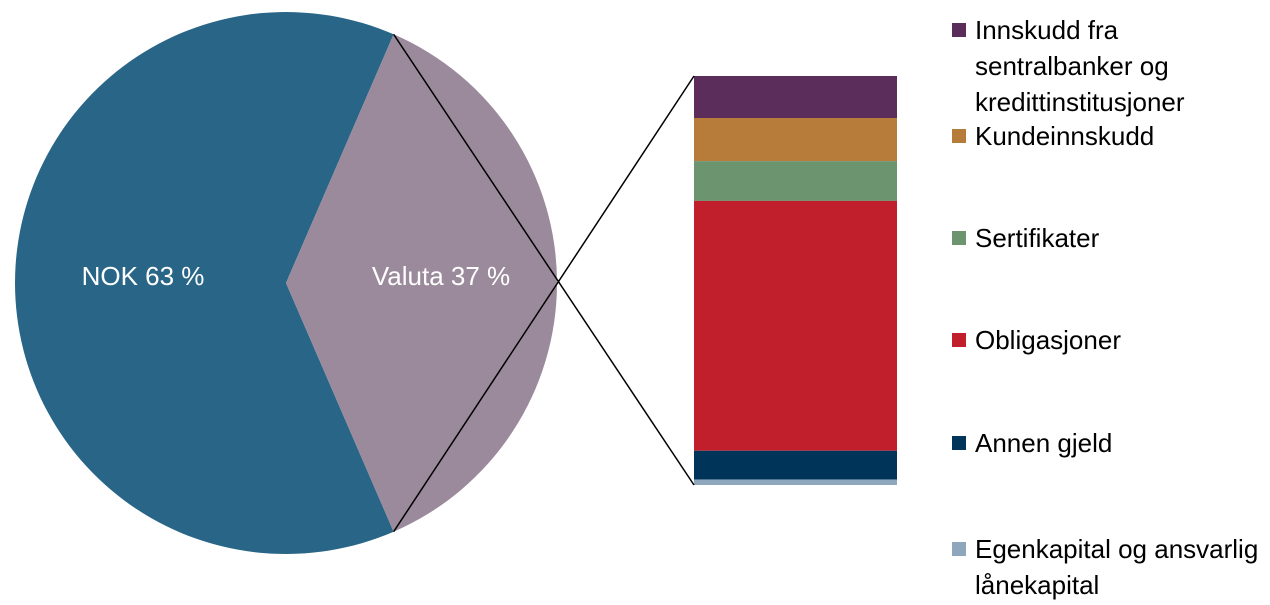  What do you see at coordinates (1117, 567) in the screenshot?
I see `legend-label: Egenkapital og ansvarlig lånekapital` at bounding box center [1117, 567].